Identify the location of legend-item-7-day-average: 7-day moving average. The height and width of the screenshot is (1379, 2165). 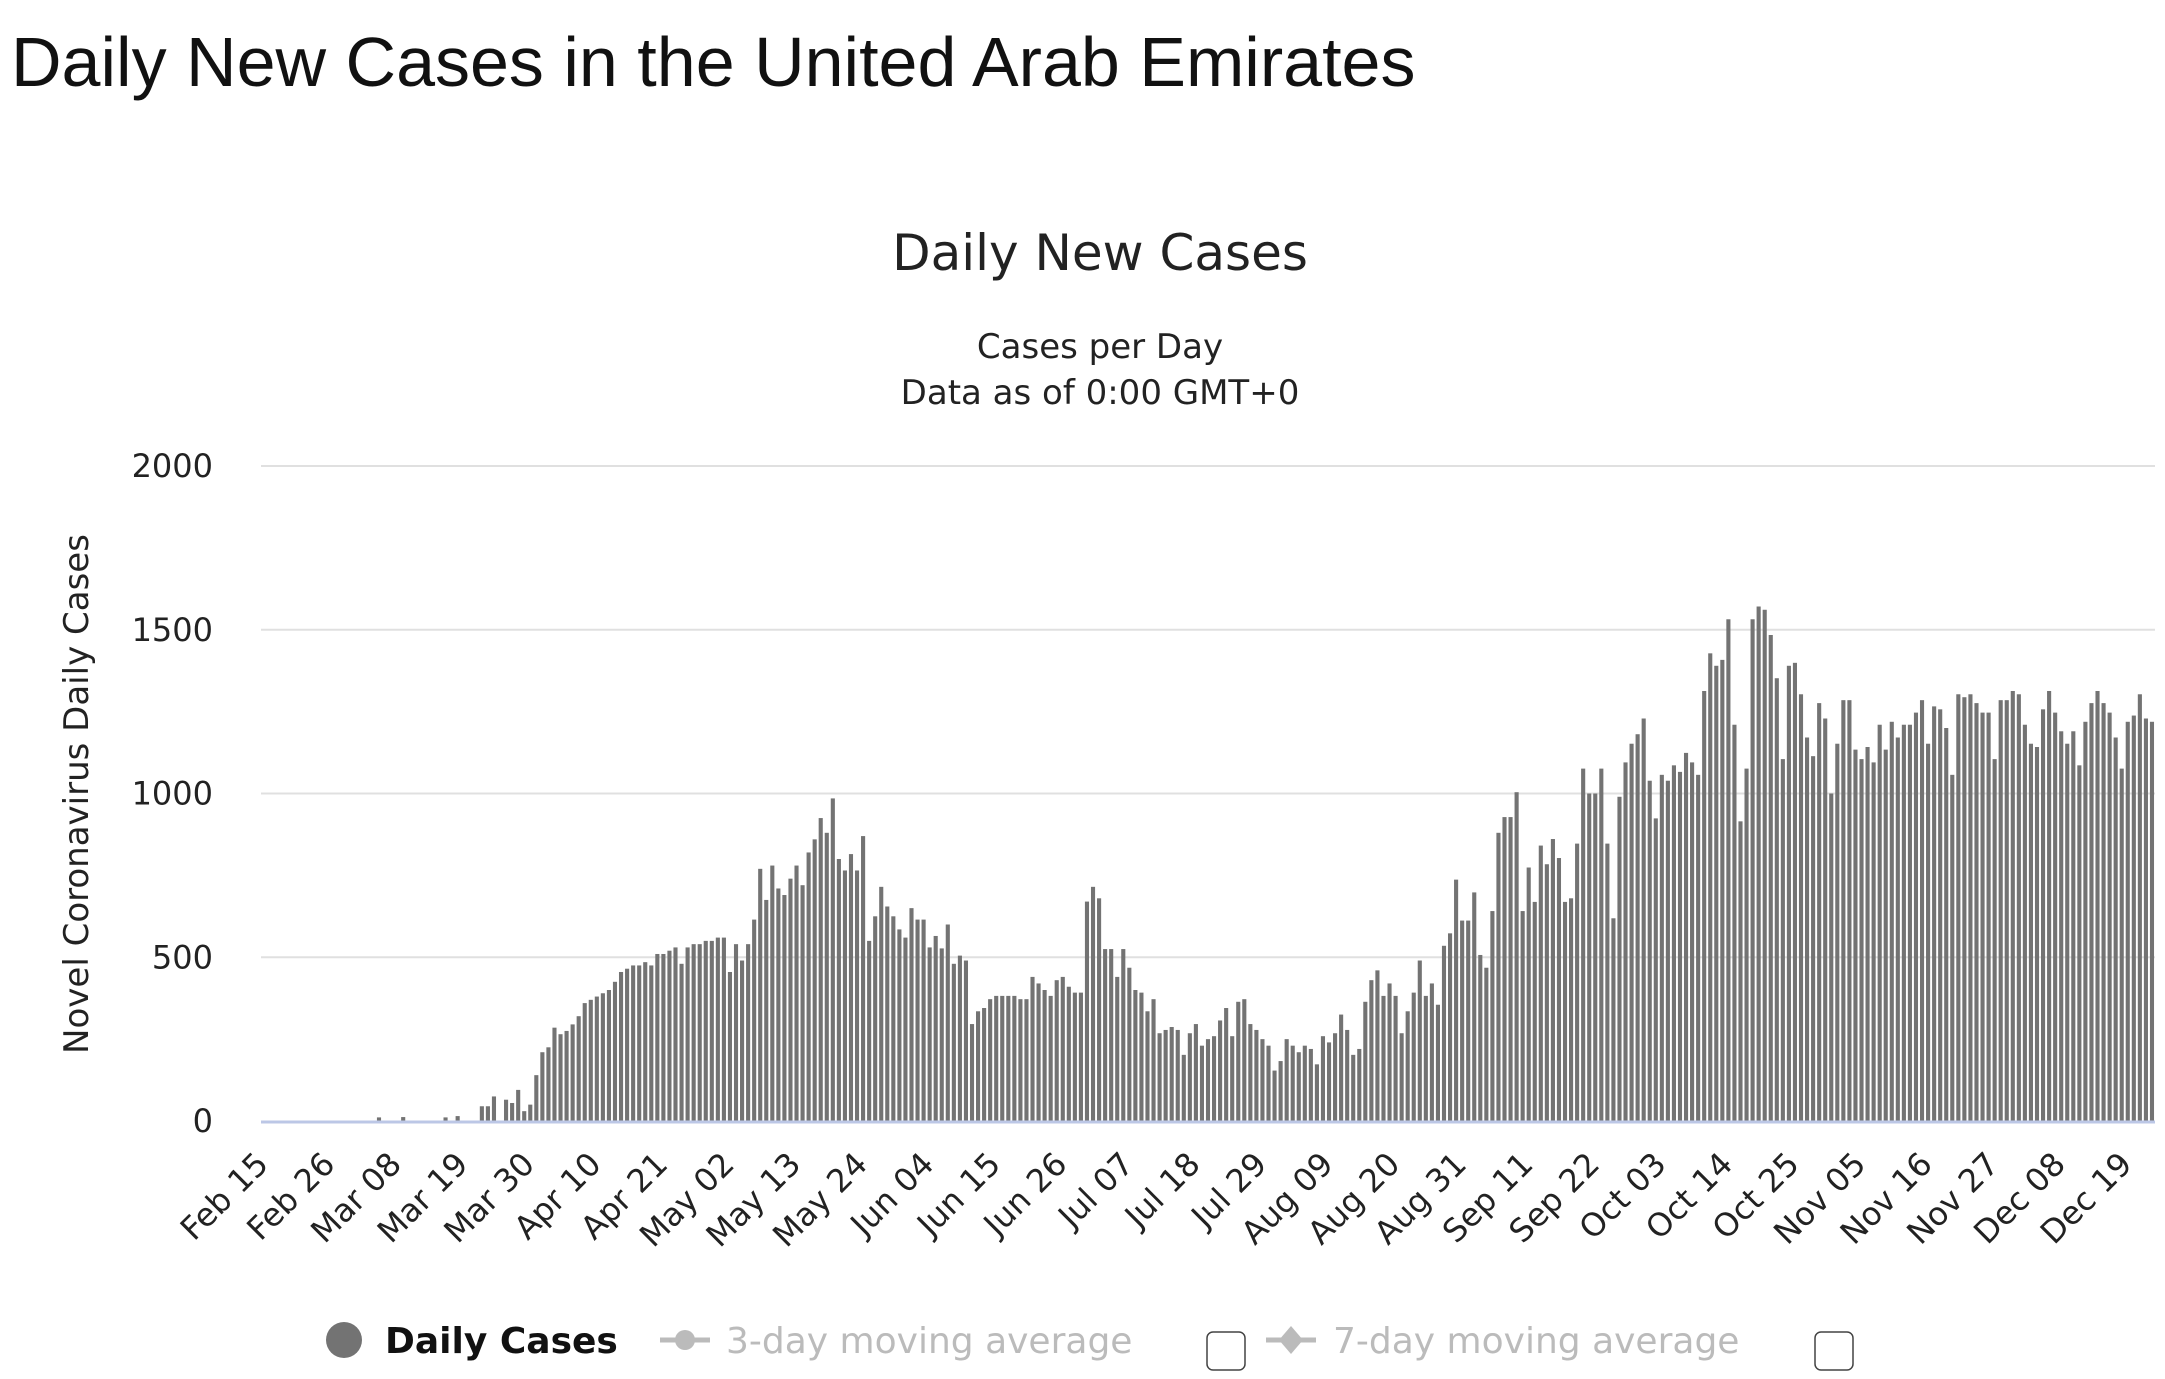
(1502, 1341).